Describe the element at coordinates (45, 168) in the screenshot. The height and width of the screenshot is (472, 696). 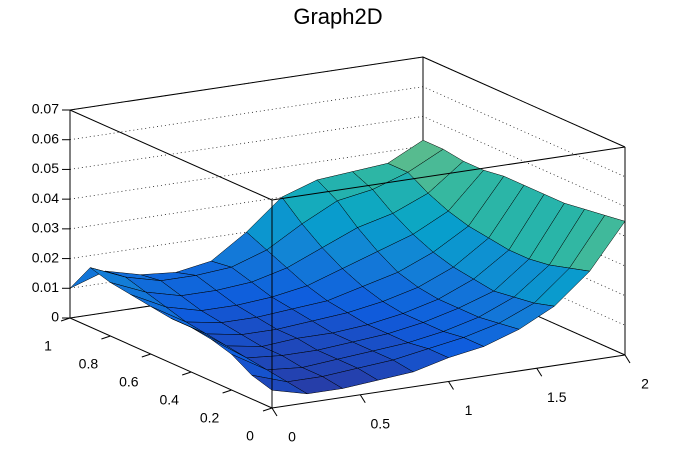
I see `z-tick-label: 0.05` at that location.